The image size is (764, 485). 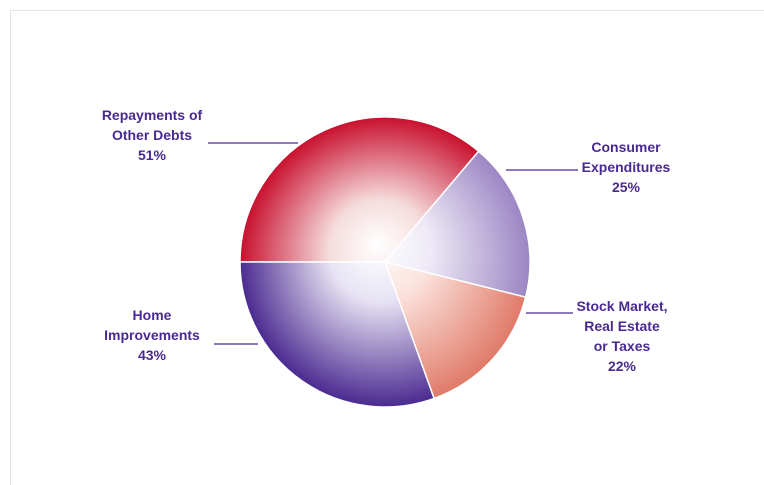 I want to click on slice-label-3: Home, so click(x=152, y=315).